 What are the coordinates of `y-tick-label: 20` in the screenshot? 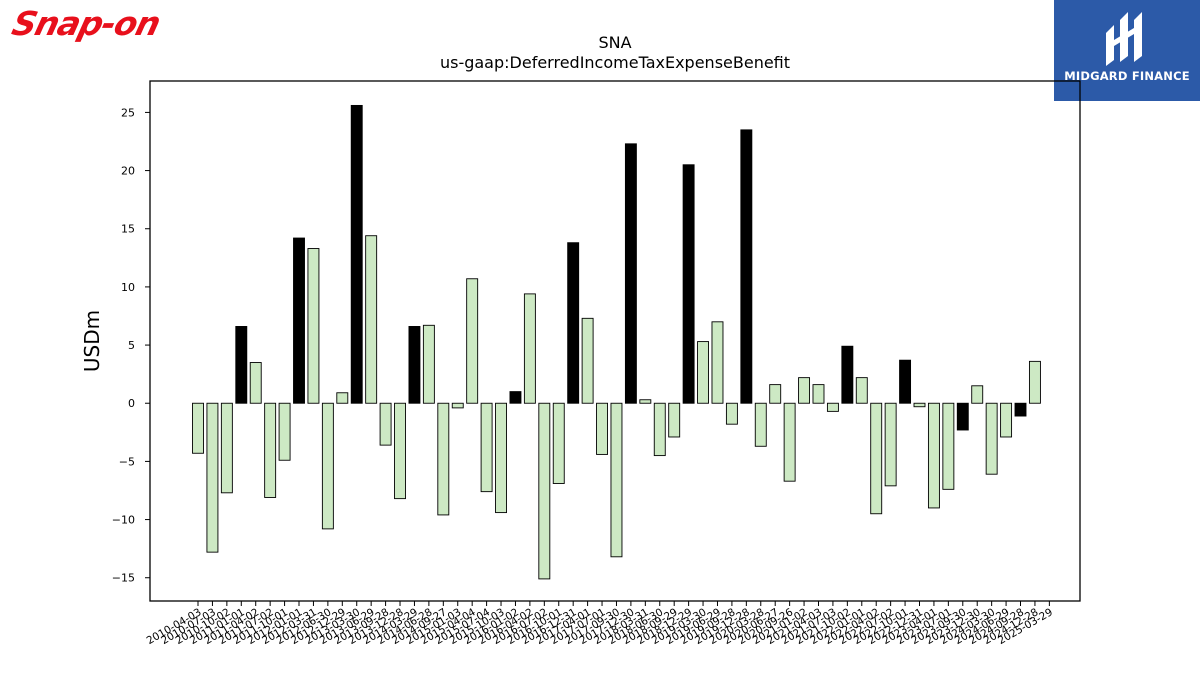 It's located at (128, 171).